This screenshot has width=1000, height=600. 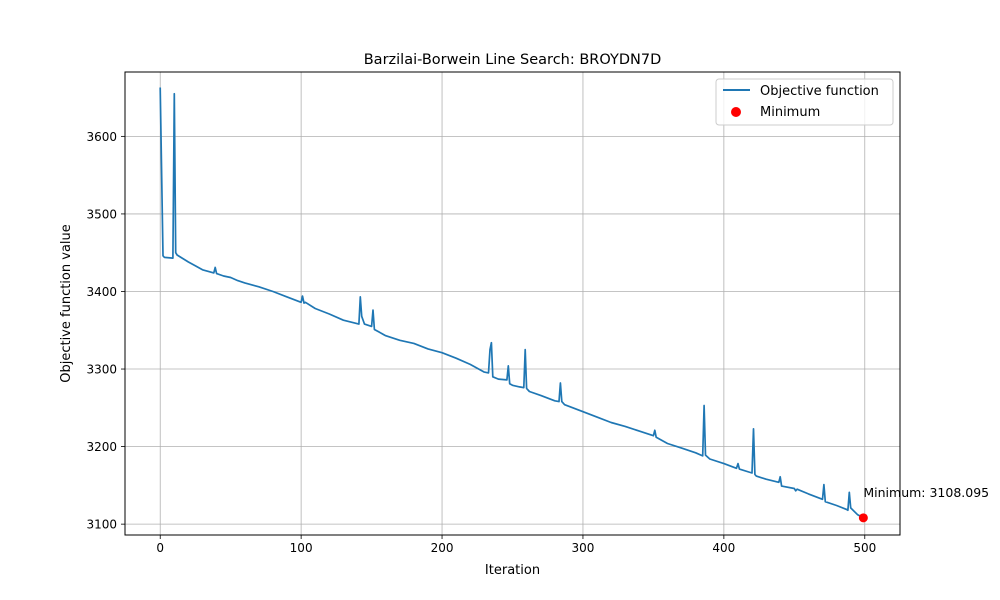 I want to click on x-tick-label: 400, so click(x=723, y=548).